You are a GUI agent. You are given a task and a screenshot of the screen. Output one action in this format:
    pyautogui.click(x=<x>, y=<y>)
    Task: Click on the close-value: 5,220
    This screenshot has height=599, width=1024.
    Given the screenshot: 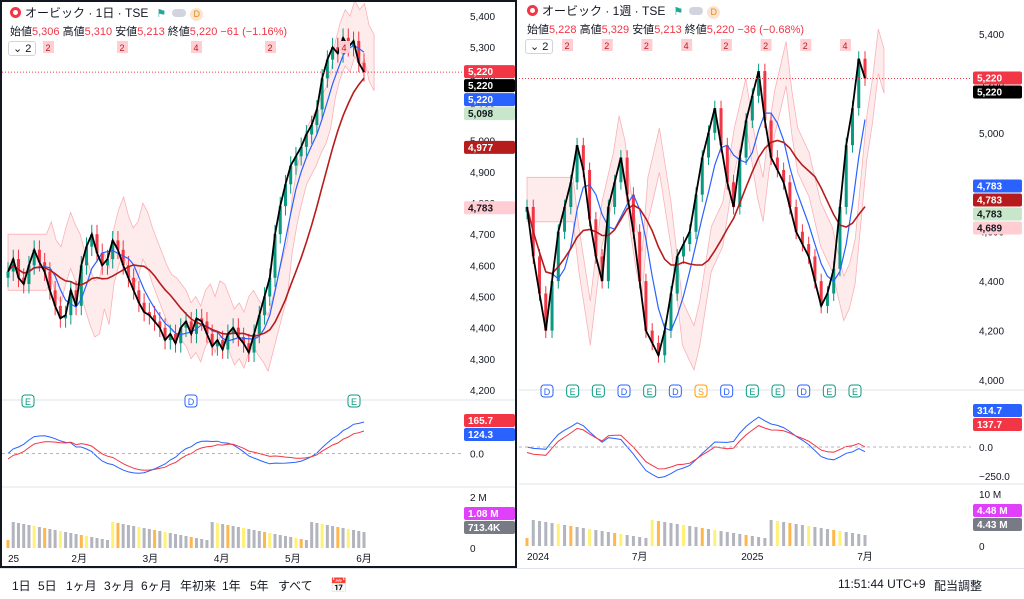 What is the action you would take?
    pyautogui.click(x=720, y=30)
    